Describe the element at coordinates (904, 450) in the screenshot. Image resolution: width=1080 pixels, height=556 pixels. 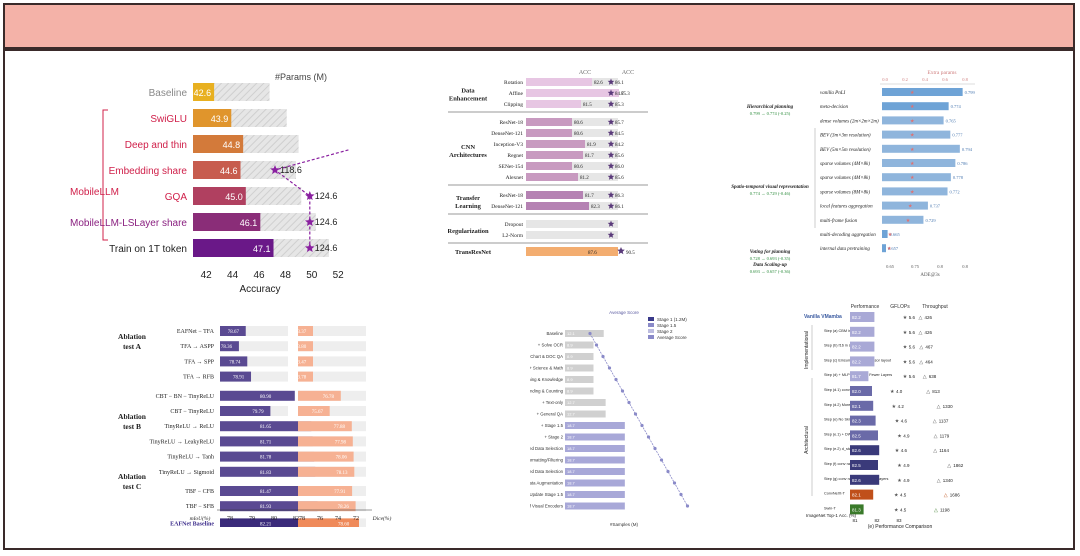
I see `gflops-value-label: 4.6` at that location.